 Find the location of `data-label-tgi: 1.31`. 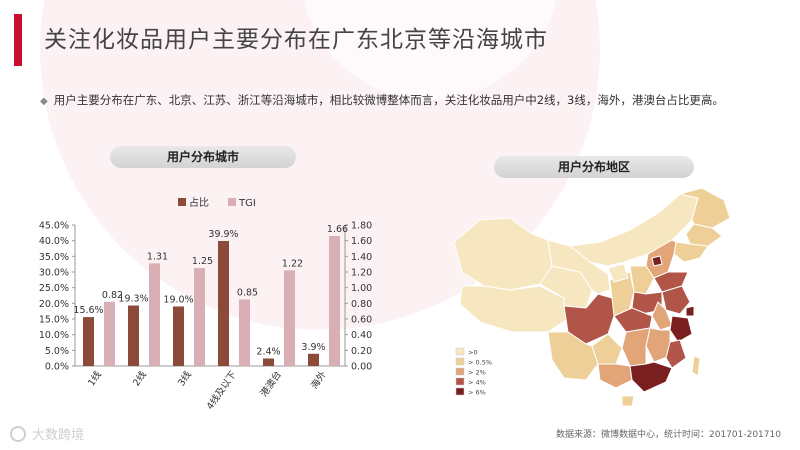

data-label-tgi: 1.31 is located at coordinates (157, 256).